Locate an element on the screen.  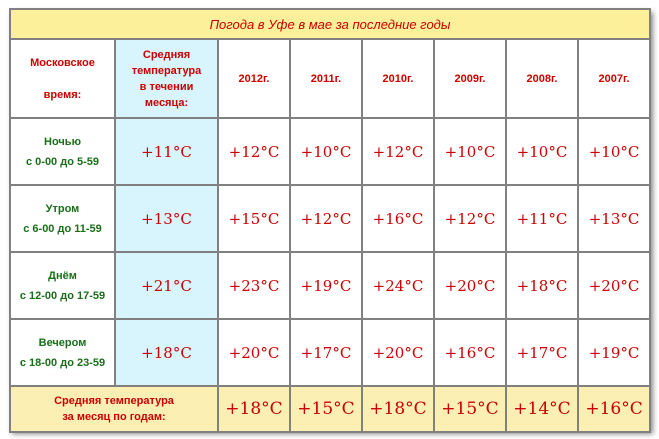
time-period-label: Вечером с 18-00 до 23-59 is located at coordinates (62, 352).